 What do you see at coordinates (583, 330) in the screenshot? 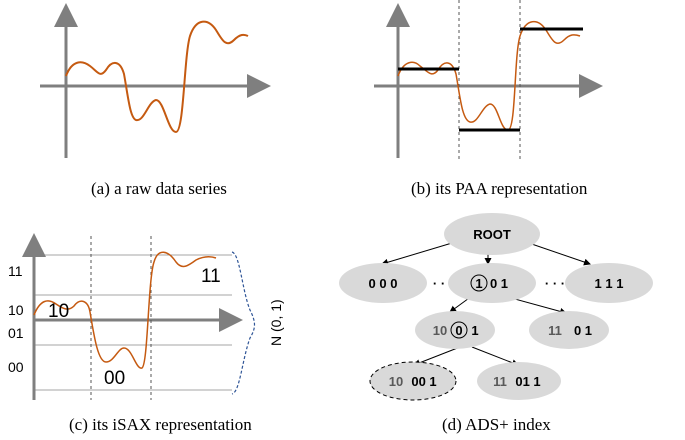
I see `node-1101-rest: 0 1` at bounding box center [583, 330].